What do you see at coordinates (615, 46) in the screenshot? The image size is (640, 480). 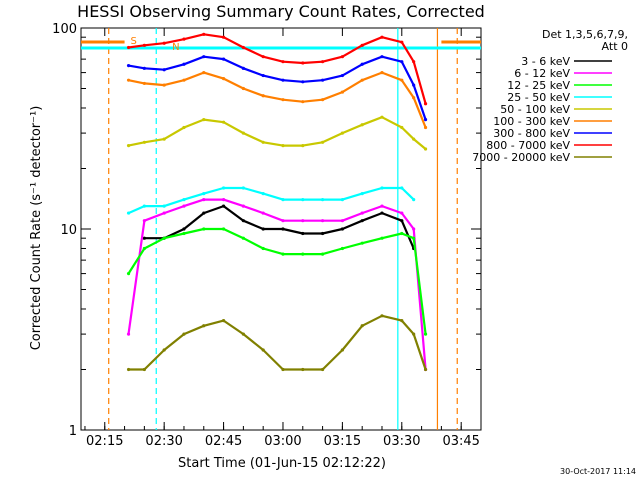 I see `legend-header-line2: Att 0` at bounding box center [615, 46].